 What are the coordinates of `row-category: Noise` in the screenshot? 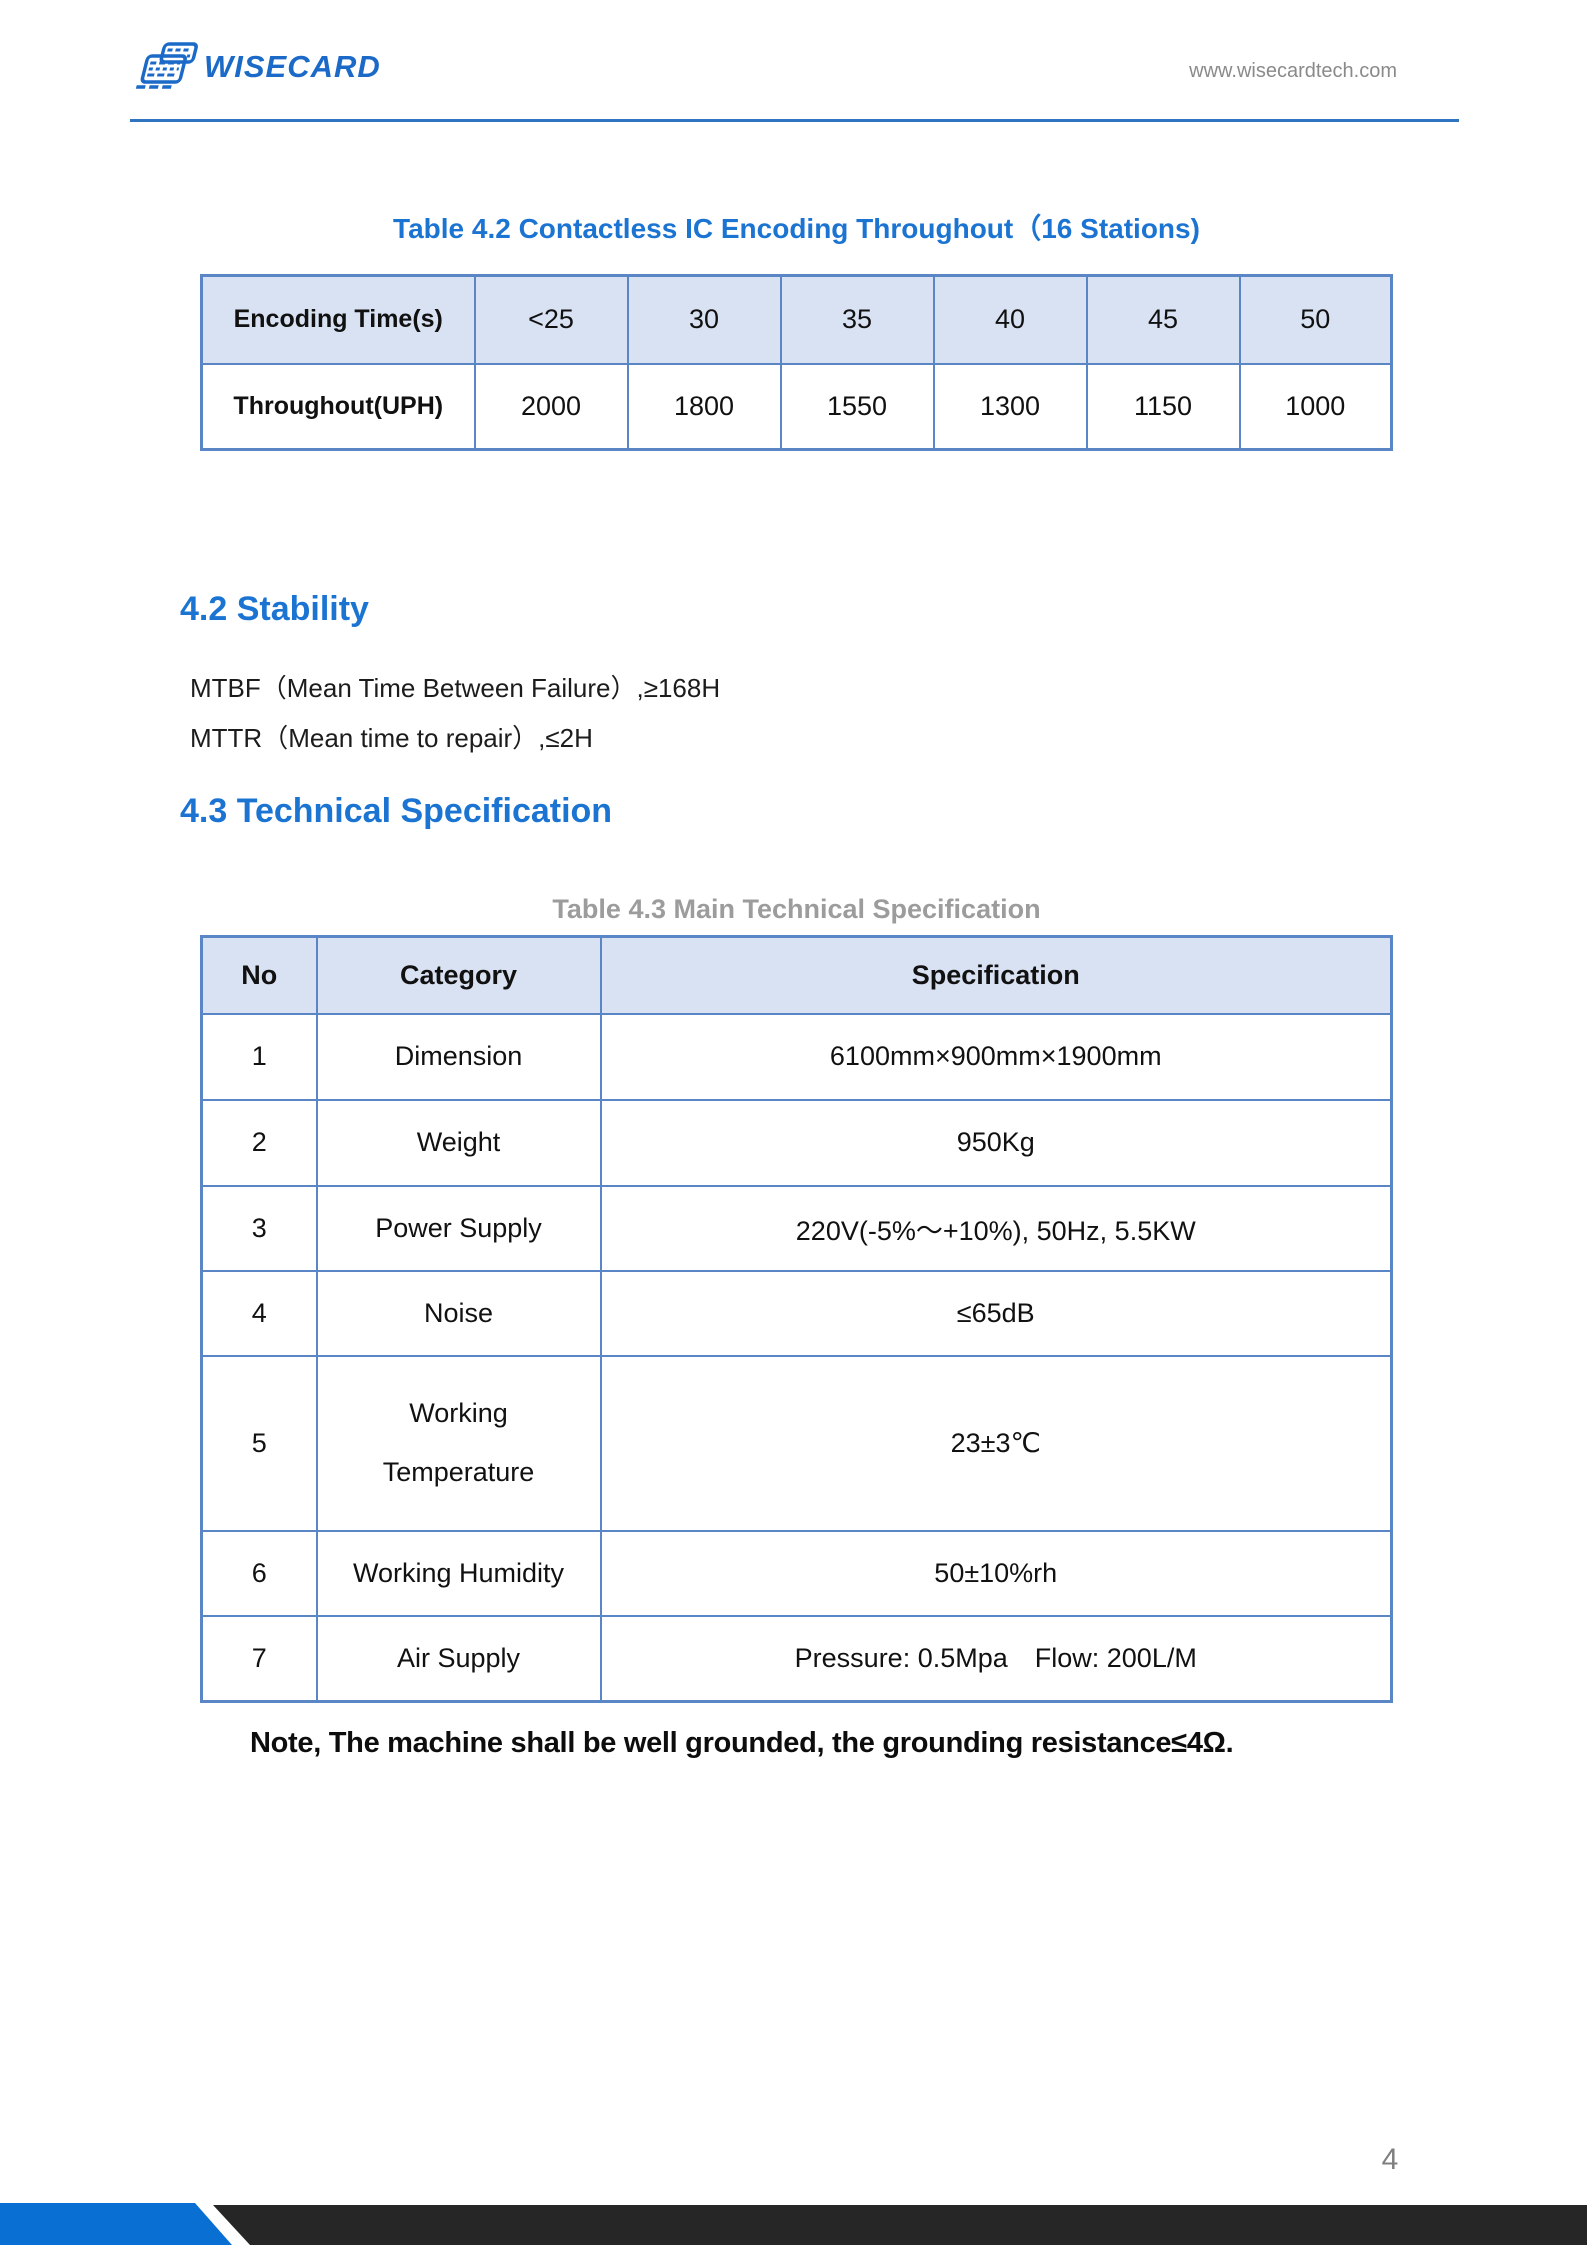 It's located at (458, 1313).